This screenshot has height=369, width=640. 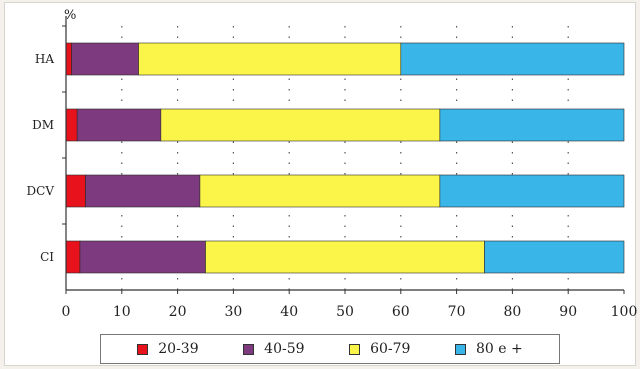 I want to click on legend-item-2: 60-79, so click(x=379, y=349).